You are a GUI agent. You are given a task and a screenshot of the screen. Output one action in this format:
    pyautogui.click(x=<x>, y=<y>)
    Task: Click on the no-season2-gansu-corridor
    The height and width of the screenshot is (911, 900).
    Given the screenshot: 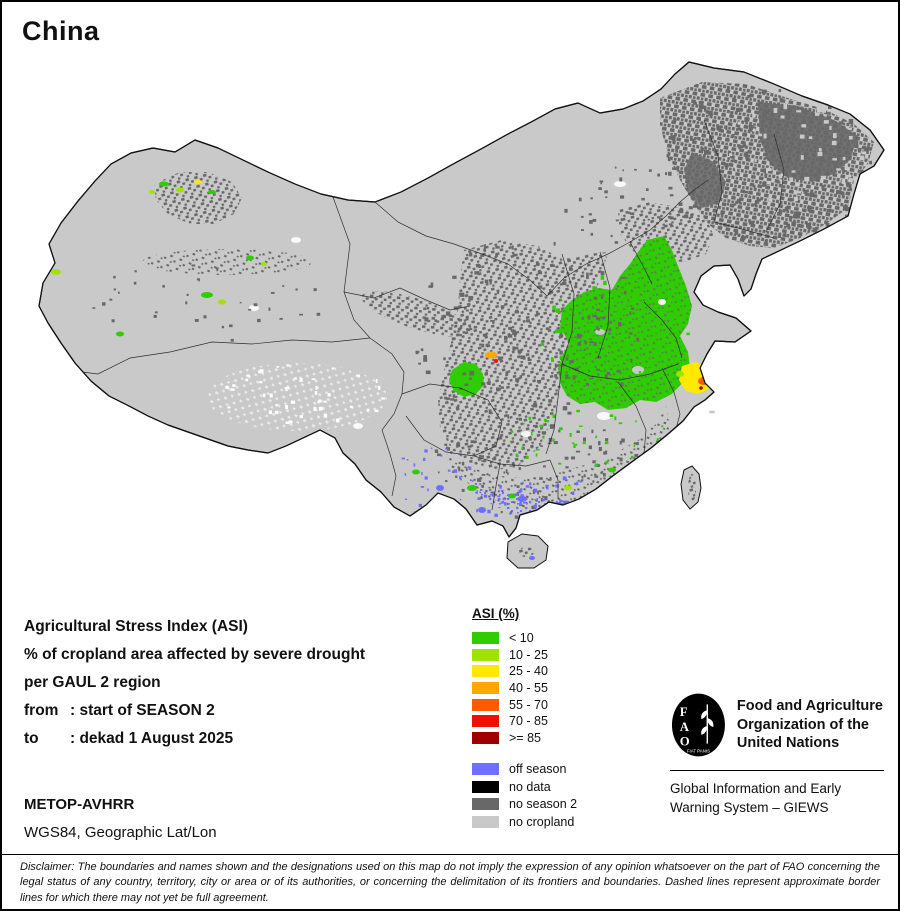 What is the action you would take?
    pyautogui.click(x=417, y=314)
    